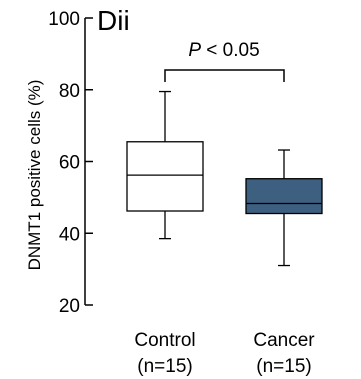 The image size is (361, 379). I want to click on box-control, so click(165, 165).